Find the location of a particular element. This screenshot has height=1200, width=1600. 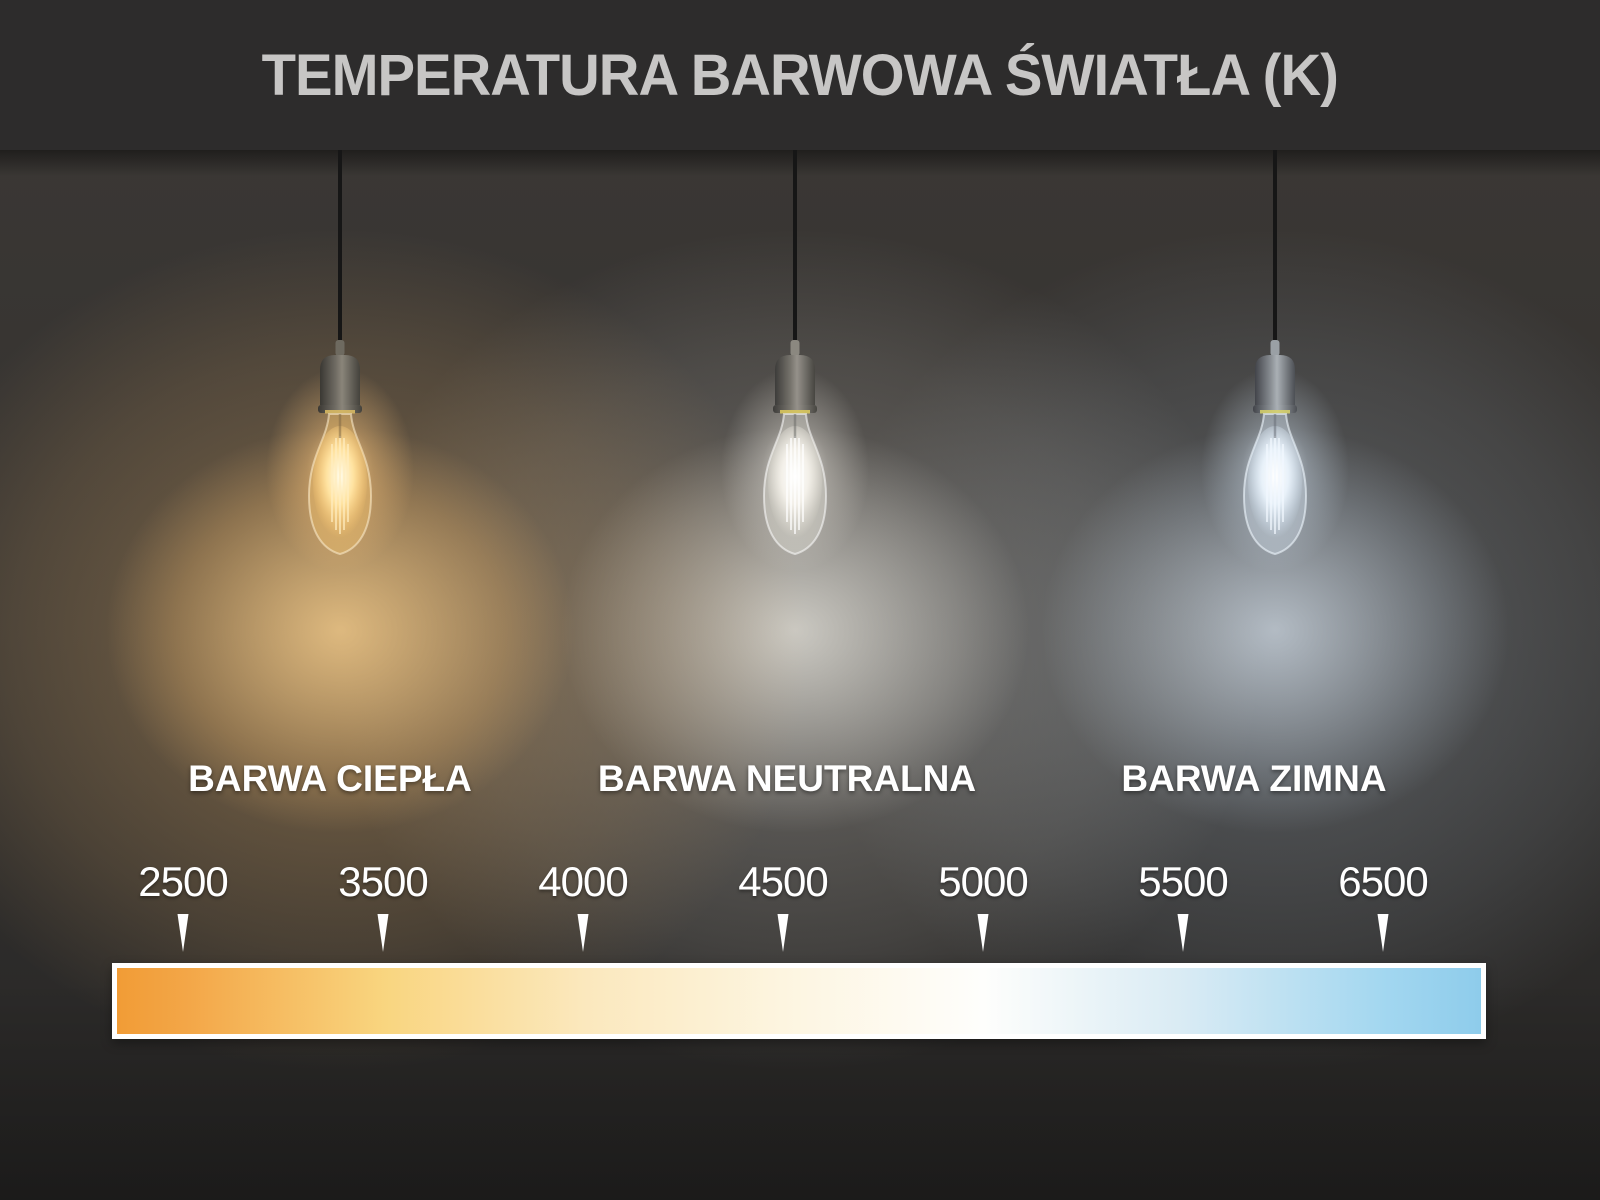

scale-tick-3500: 3500 is located at coordinates (383, 881).